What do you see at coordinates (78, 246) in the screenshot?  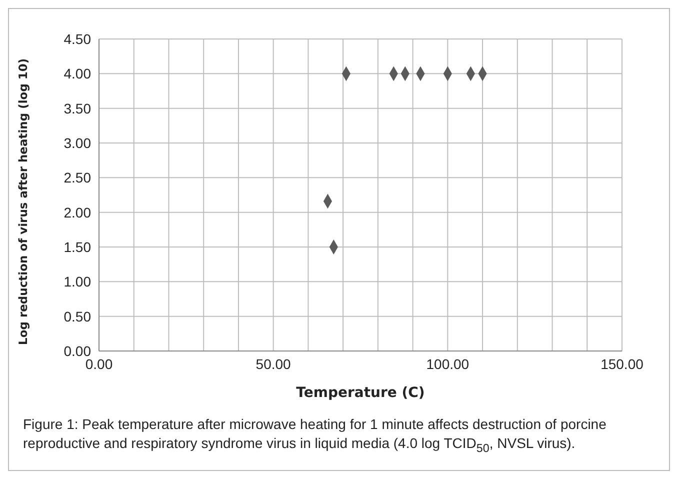 I see `y-tick-label: 1.50` at bounding box center [78, 246].